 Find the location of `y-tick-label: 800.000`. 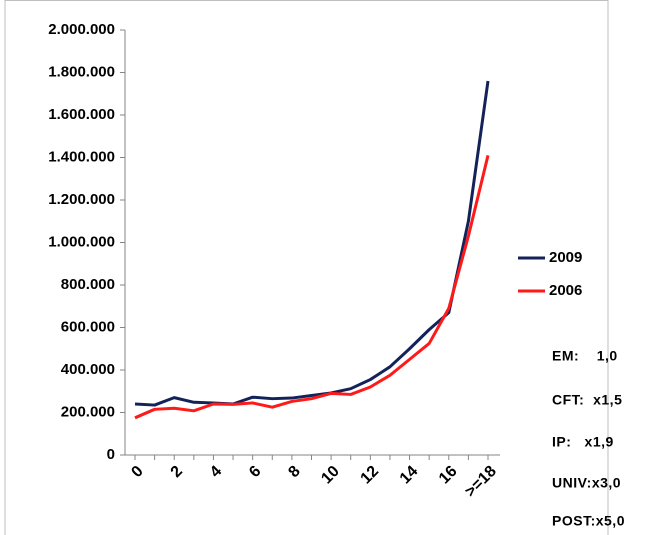

y-tick-label: 800.000 is located at coordinates (88, 284).